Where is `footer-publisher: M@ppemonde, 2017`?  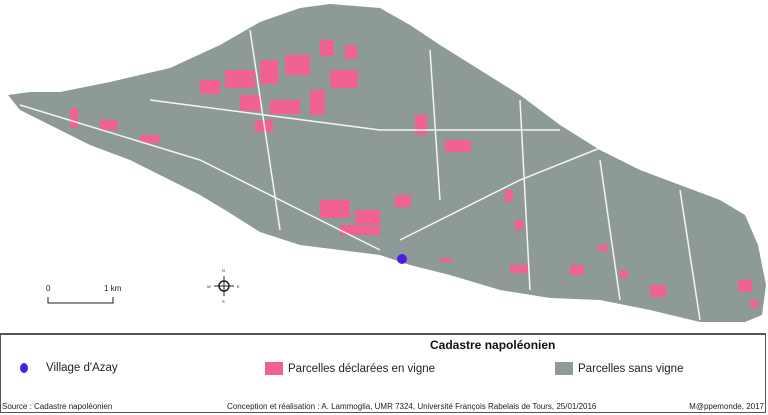 footer-publisher: M@ppemonde, 2017 is located at coordinates (726, 406).